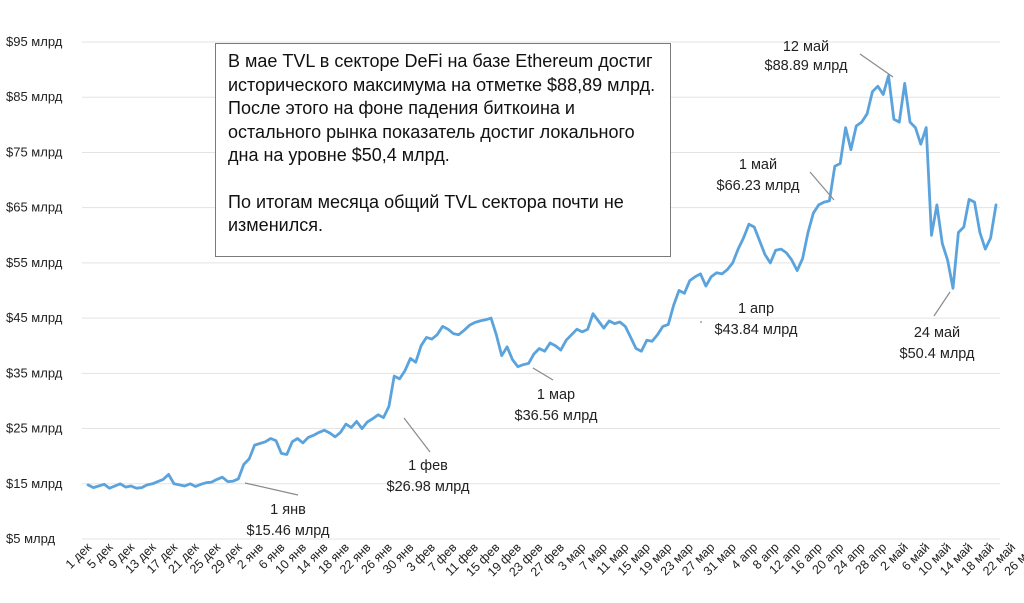  What do you see at coordinates (807, 66) in the screenshot?
I see `annotation-value: $88.89 млрд` at bounding box center [807, 66].